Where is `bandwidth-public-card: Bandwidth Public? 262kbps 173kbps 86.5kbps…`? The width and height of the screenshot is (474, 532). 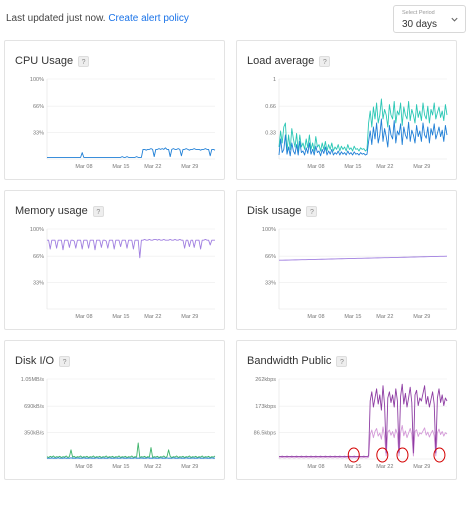 bandwidth-public-card: Bandwidth Public? 262kbps 173kbps 86.5kbps… is located at coordinates (346, 410).